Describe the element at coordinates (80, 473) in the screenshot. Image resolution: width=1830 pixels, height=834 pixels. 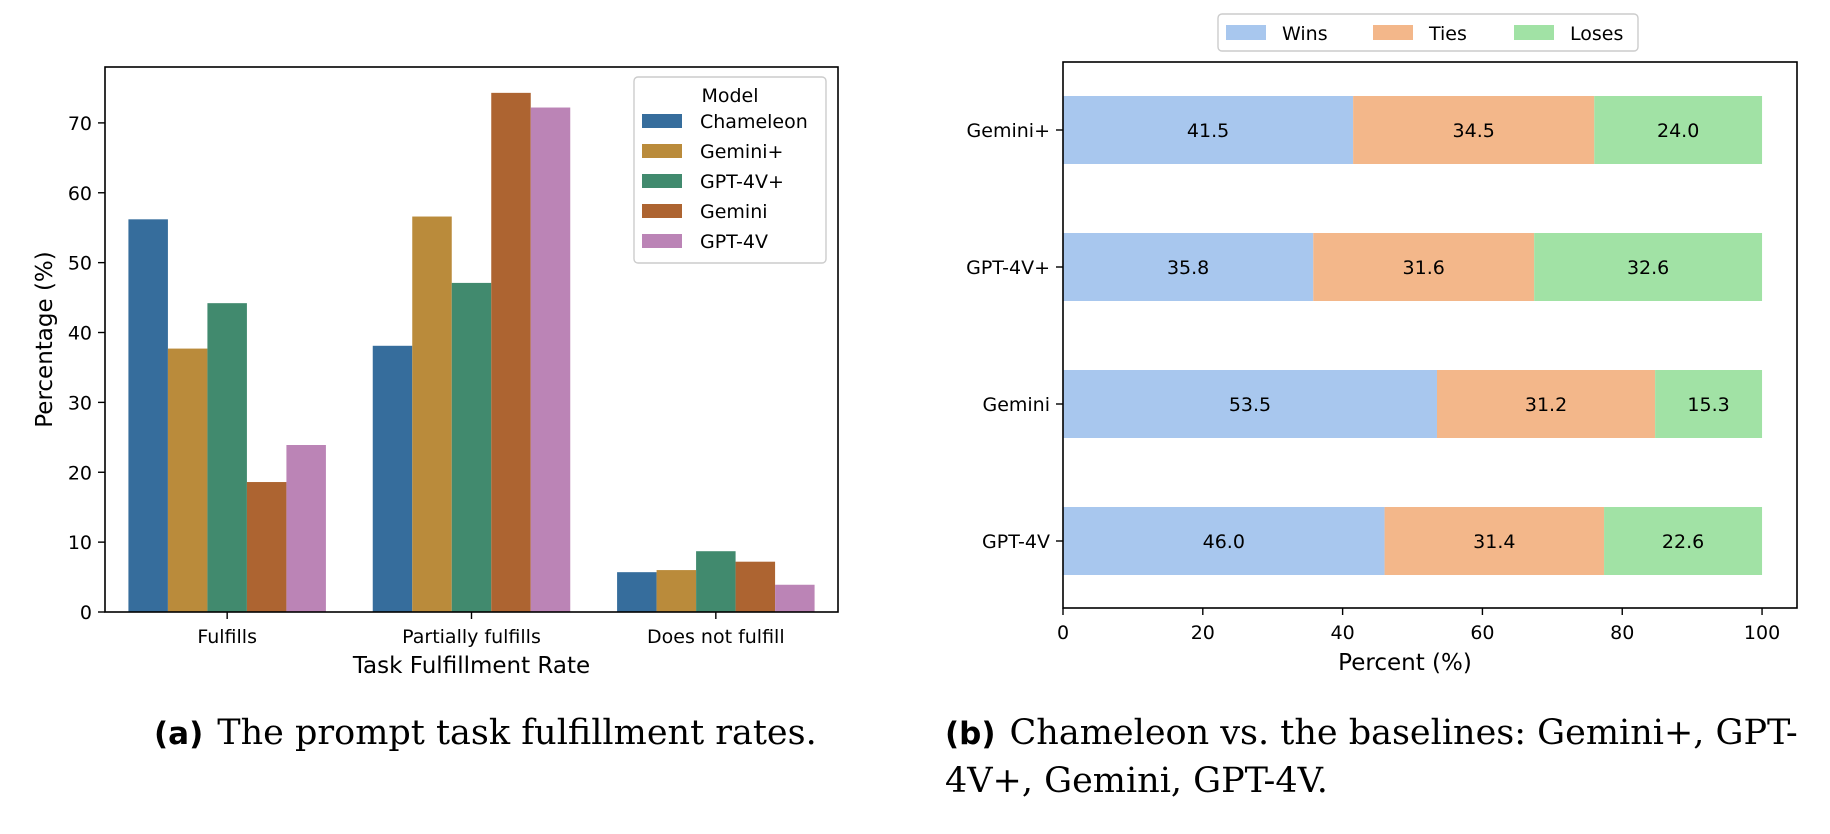
I see `y-tick-label: 20` at that location.